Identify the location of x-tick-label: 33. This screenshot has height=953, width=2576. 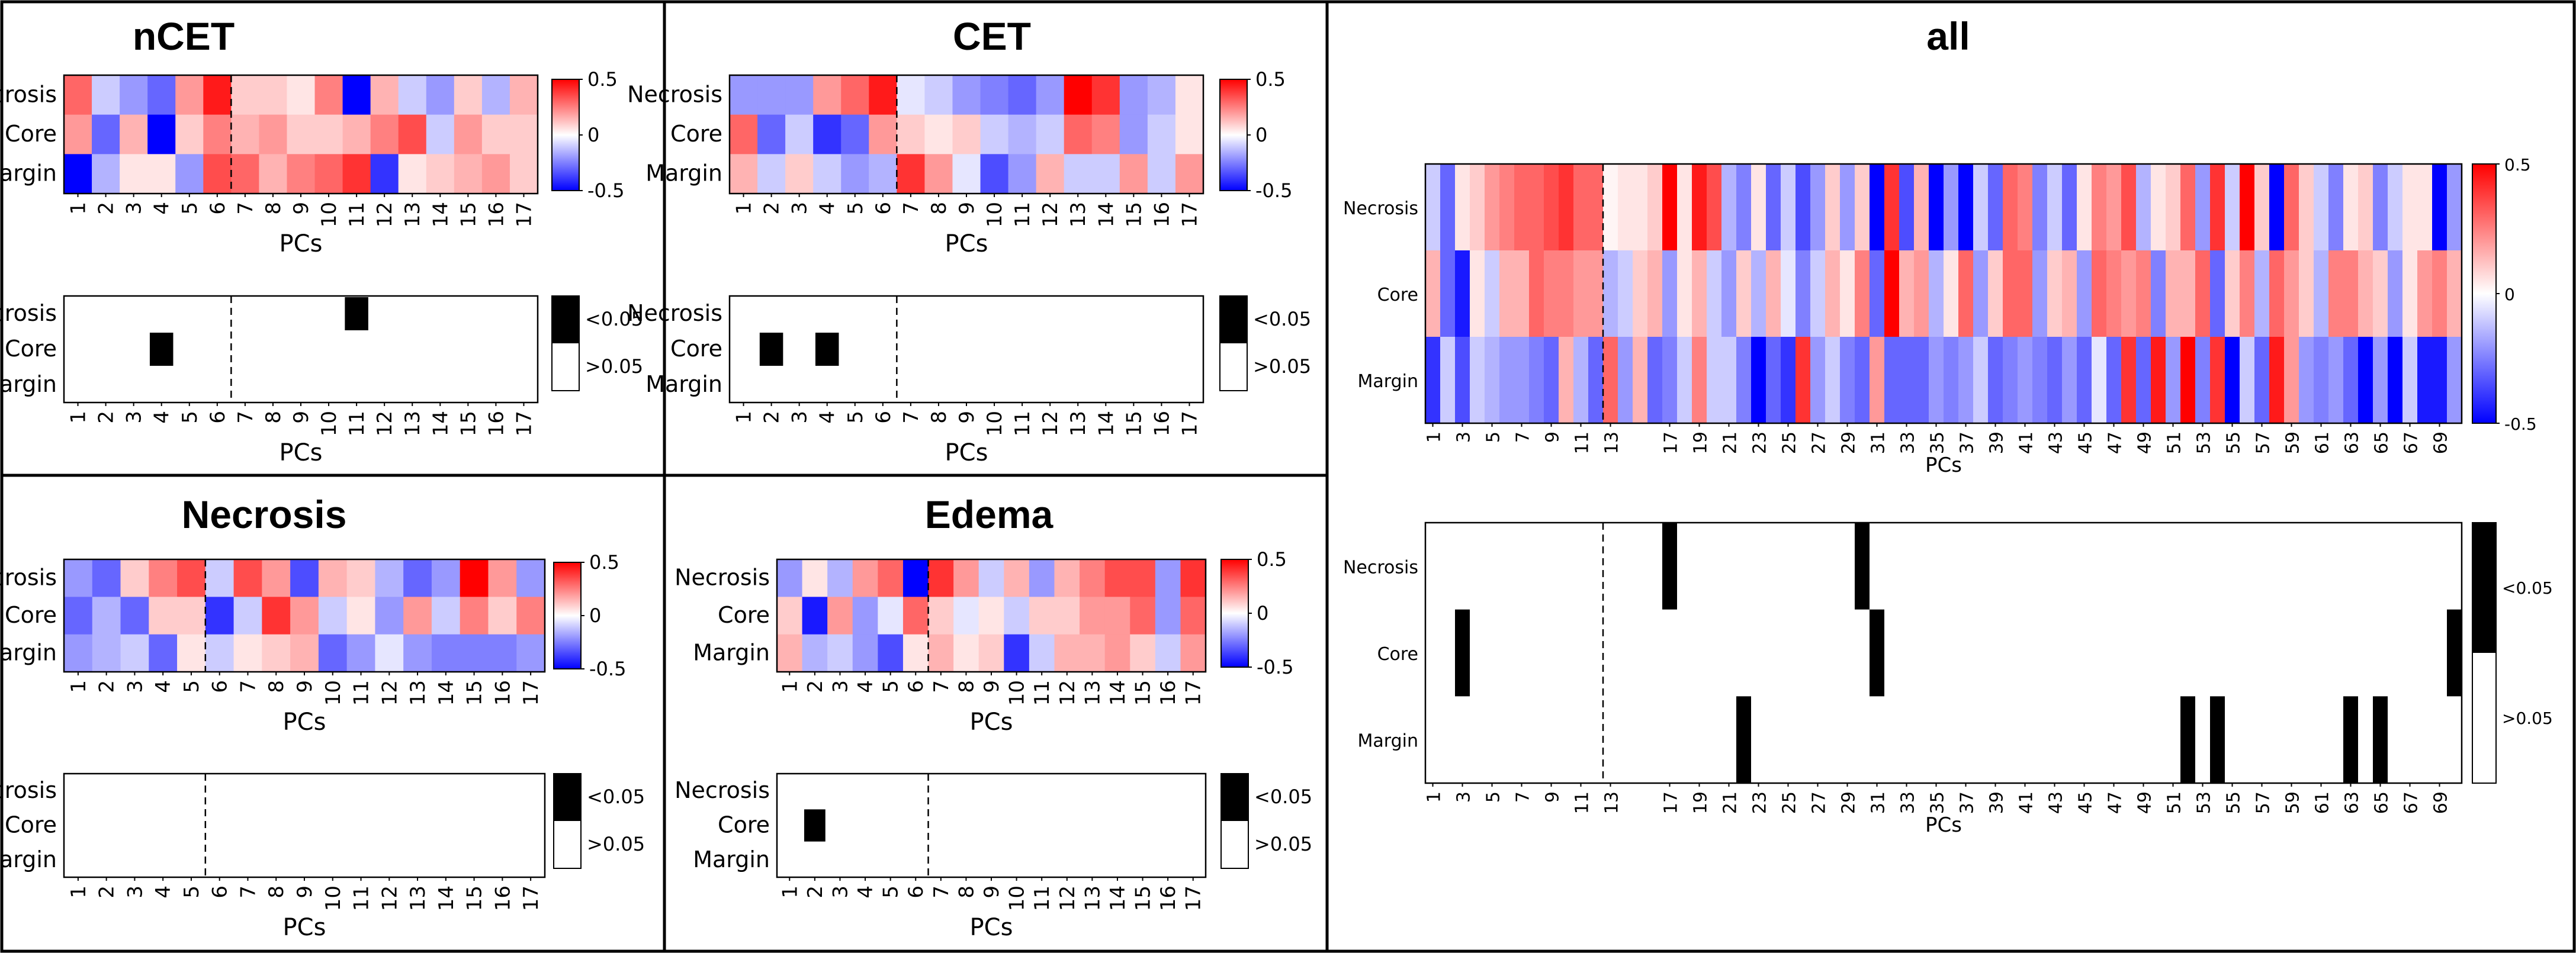
(1908, 802).